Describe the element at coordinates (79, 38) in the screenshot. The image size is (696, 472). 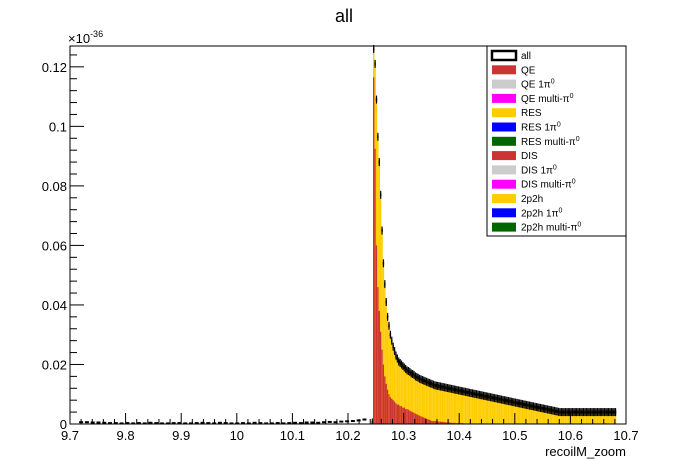
I see `y-exponent-base: ×10` at that location.